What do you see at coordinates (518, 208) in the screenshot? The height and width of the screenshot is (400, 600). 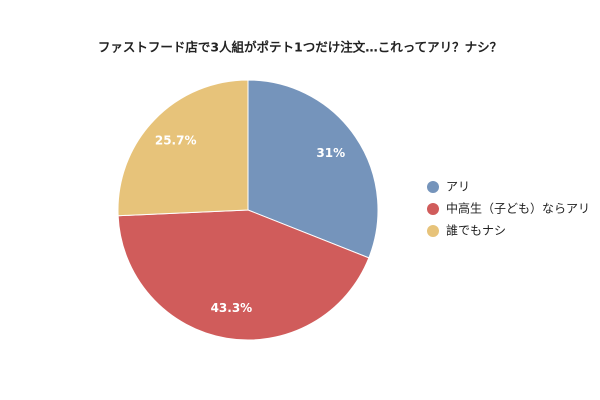 I see `legend-label: 中高生（子ども）ならアリ` at bounding box center [518, 208].